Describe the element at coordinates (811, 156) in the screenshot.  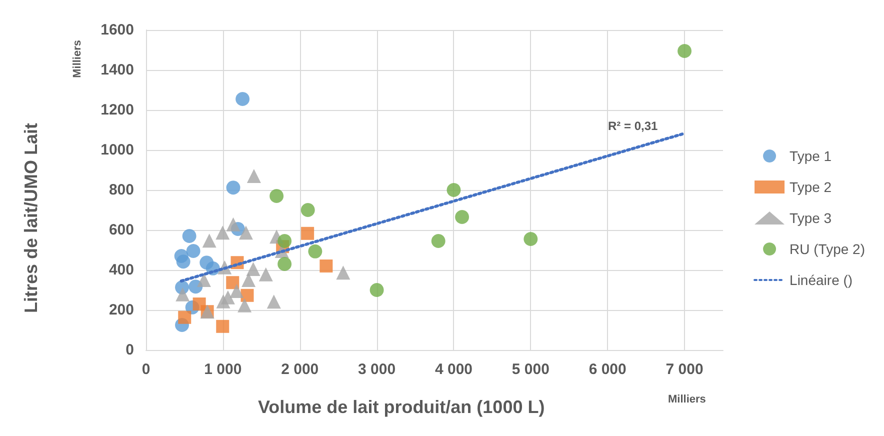
I see `legend-label: Type 1` at that location.